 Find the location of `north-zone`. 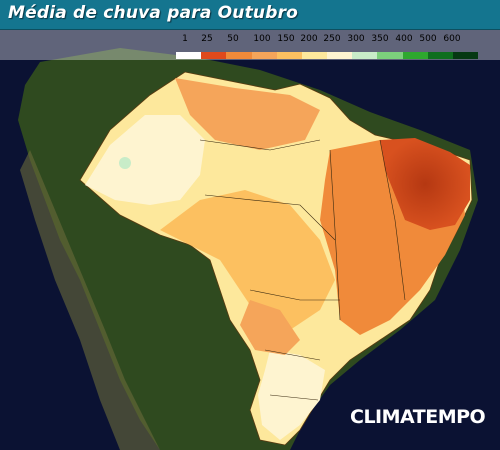

north-zone is located at coordinates (247, 114).